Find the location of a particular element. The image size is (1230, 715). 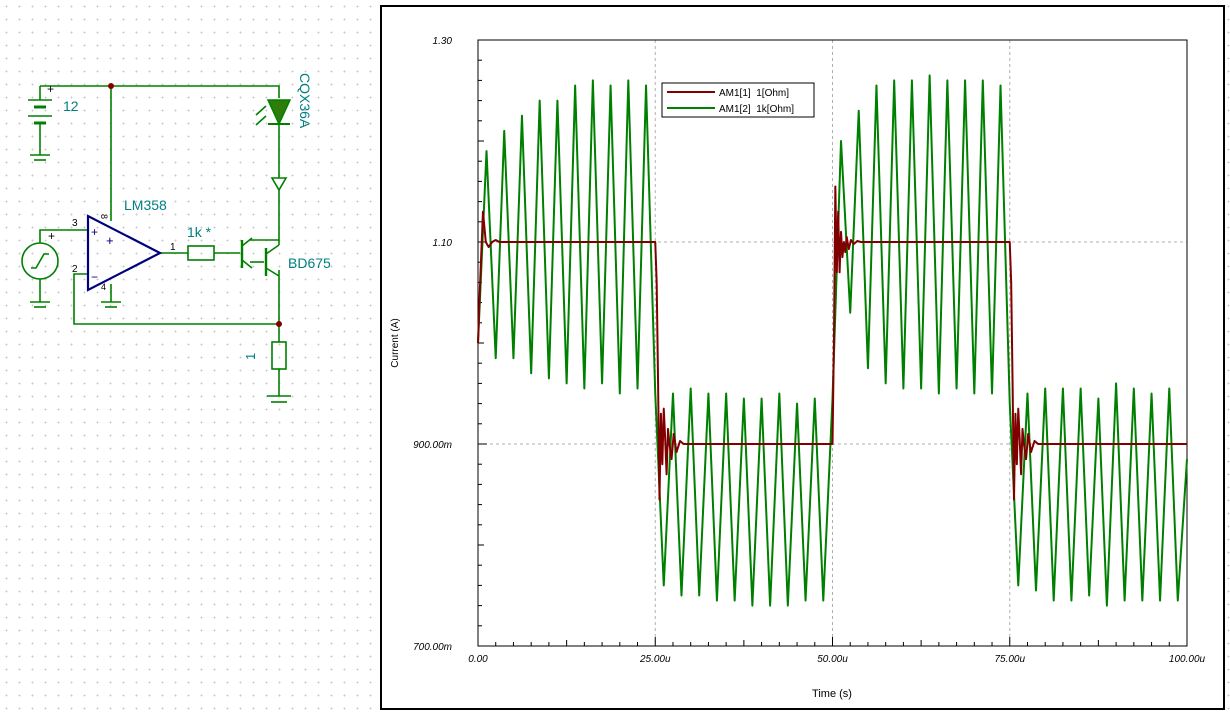

legend-label-2: AM1[2] 1k[Ohm] is located at coordinates (756, 109).